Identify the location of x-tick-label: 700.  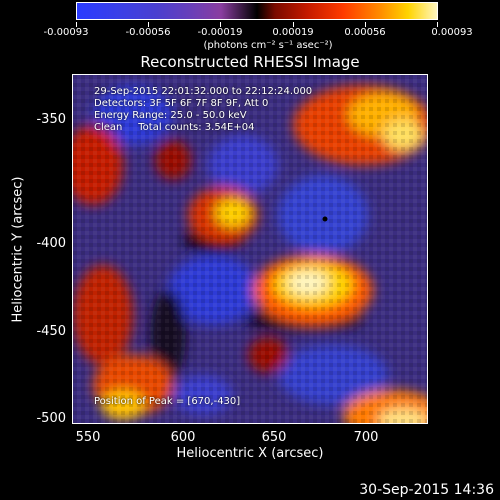
(366, 437).